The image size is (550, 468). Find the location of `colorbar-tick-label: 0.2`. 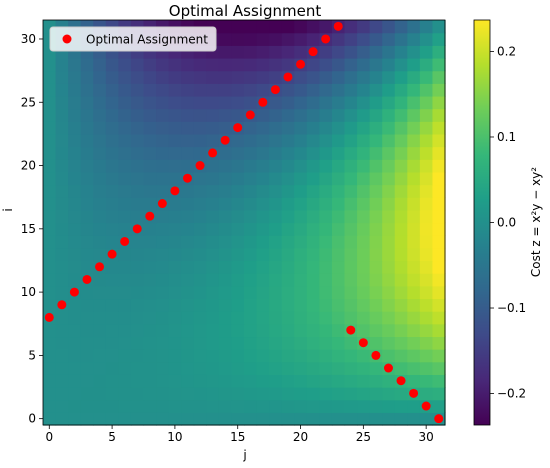

colorbar-tick-label: 0.2 is located at coordinates (506, 51).